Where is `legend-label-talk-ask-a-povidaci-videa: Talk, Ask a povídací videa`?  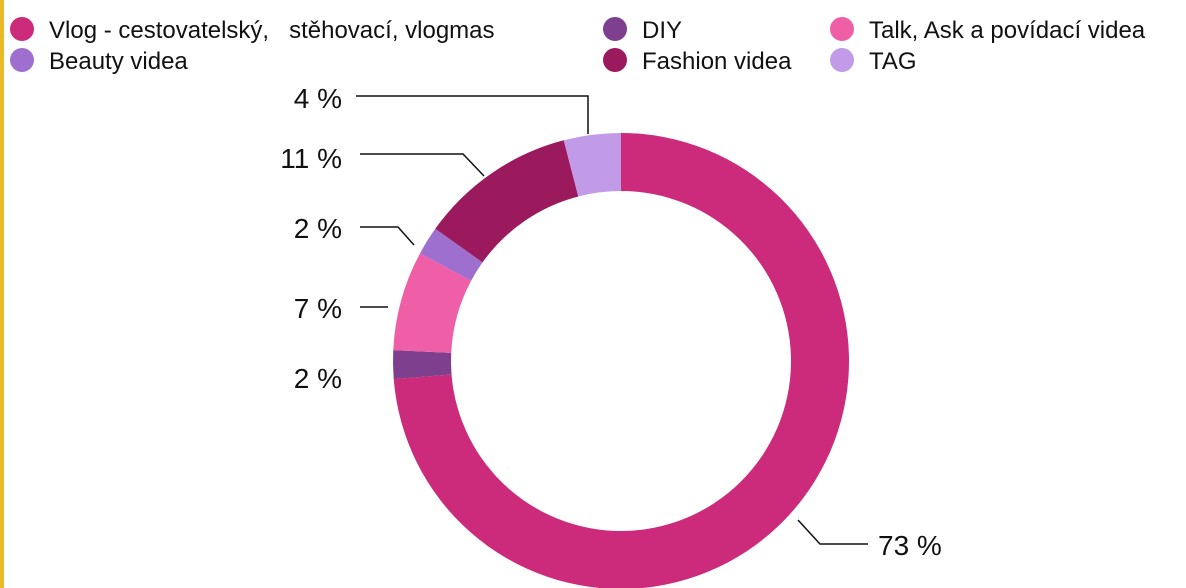 legend-label-talk-ask-a-povidaci-videa: Talk, Ask a povídací videa is located at coordinates (1007, 30).